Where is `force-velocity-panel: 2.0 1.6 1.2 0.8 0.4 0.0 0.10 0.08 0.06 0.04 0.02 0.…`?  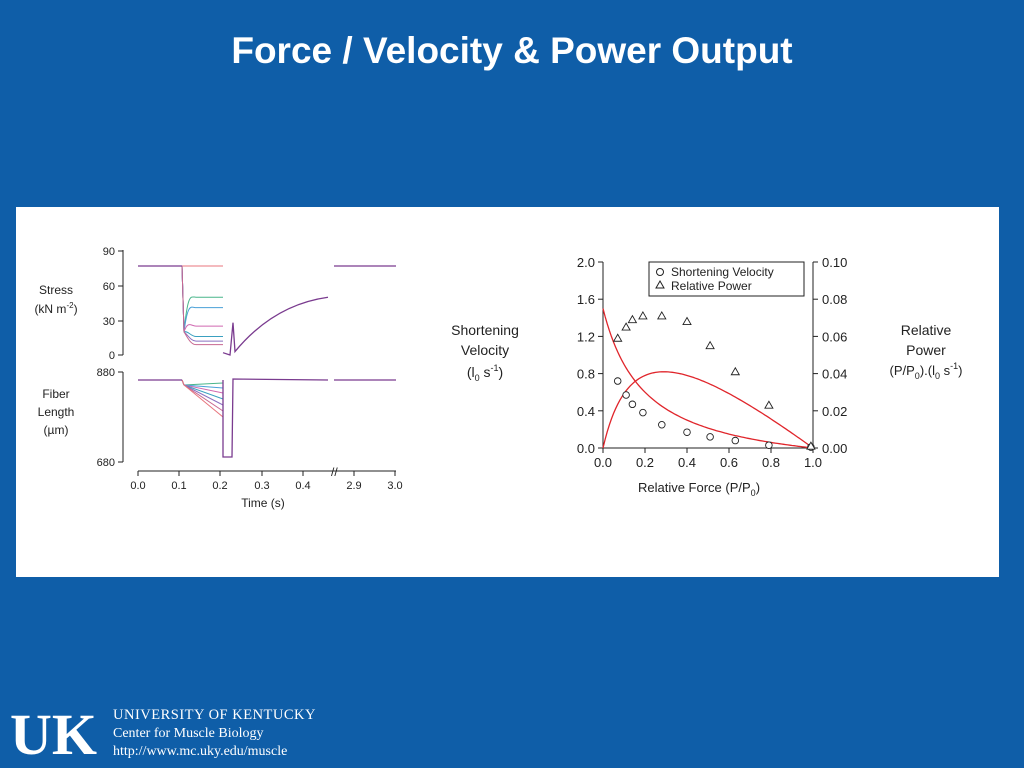 force-velocity-panel: 2.0 1.6 1.2 0.8 0.4 0.0 0.10 0.08 0.06 0.04 0.02 0.… is located at coordinates (712, 376).